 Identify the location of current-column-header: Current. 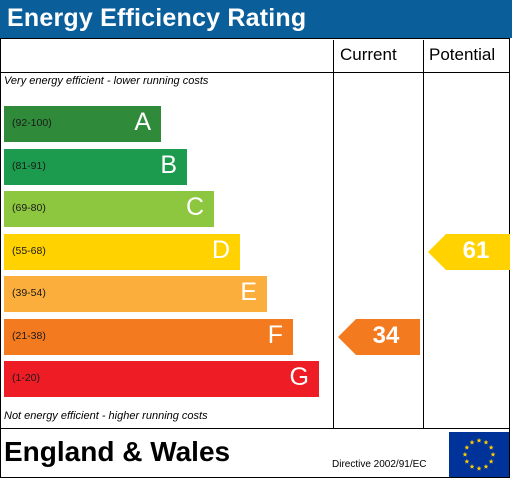
(368, 54).